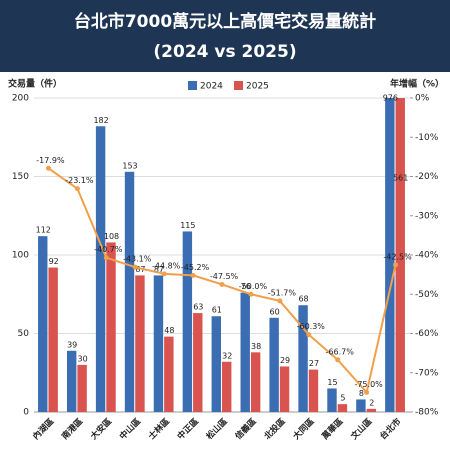 The image size is (450, 450). Describe the element at coordinates (257, 87) in the screenshot. I see `legend-label: 2025` at that location.